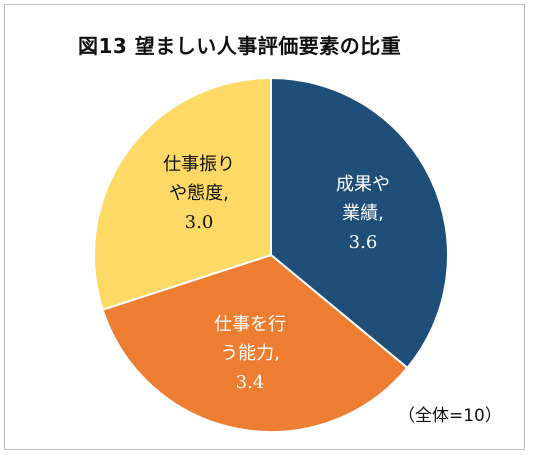  I want to click on slice-value-label-1: 3.6, so click(363, 242).